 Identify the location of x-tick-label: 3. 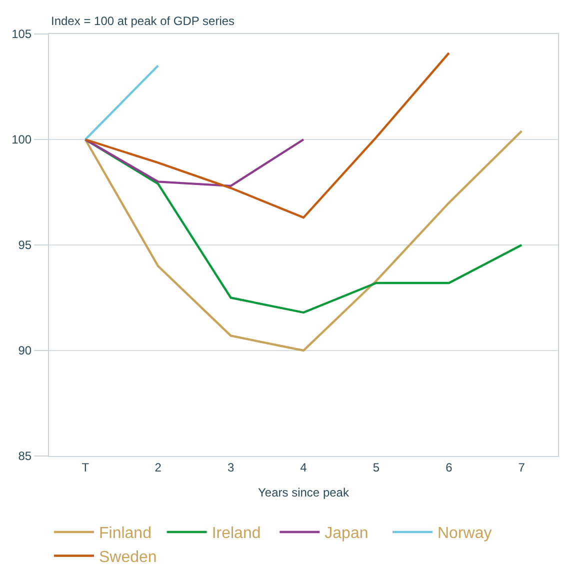
(230, 467).